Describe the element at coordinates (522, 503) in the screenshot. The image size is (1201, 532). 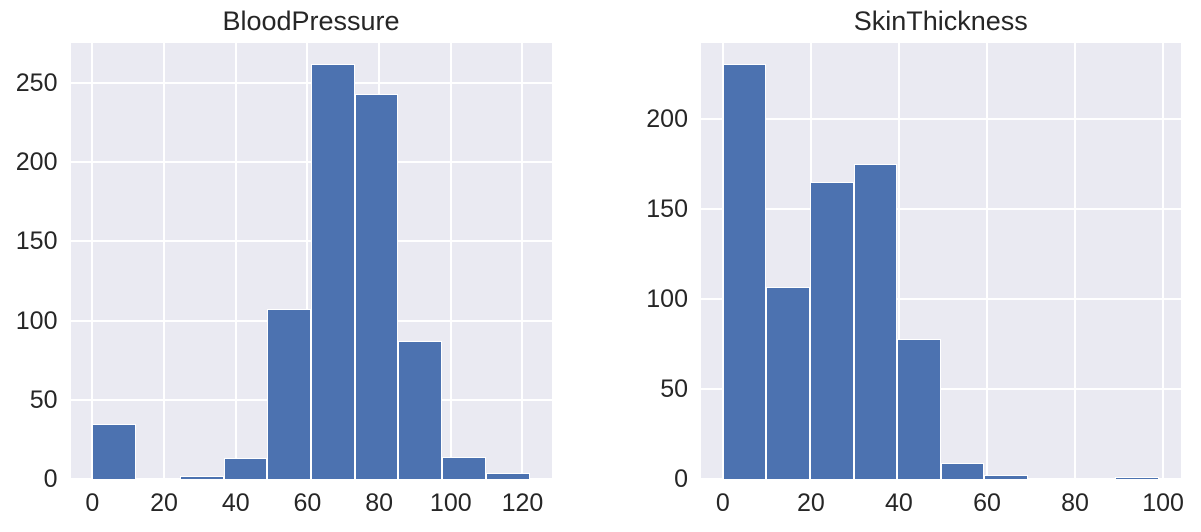
I see `x-tick-label: 120` at that location.